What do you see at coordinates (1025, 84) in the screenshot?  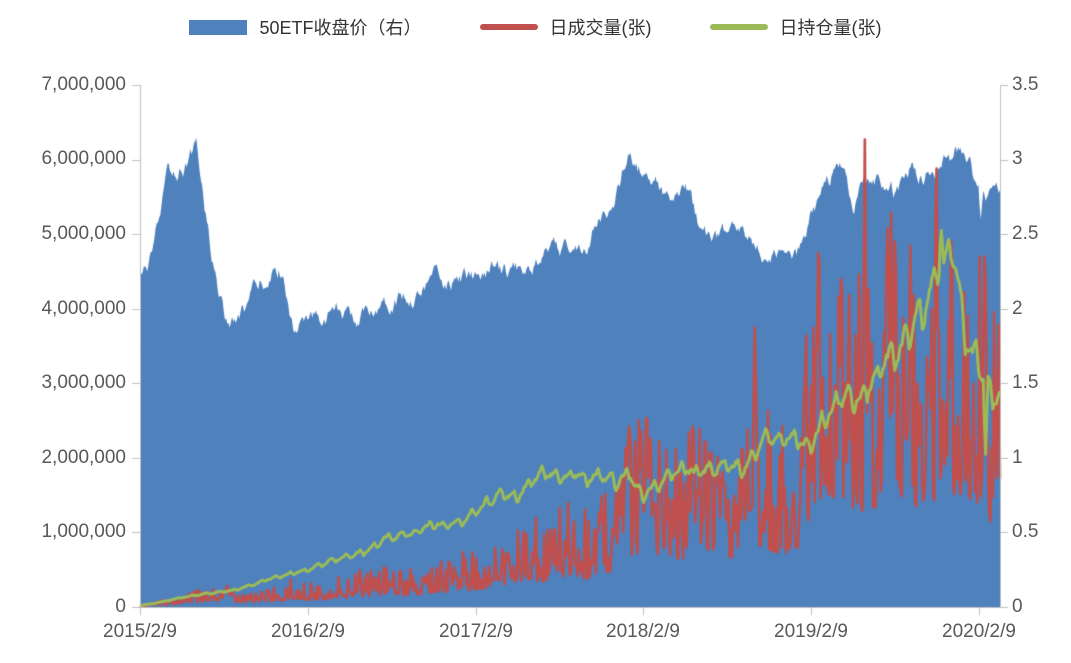 I see `y-right-tick-label: 3.5` at bounding box center [1025, 84].